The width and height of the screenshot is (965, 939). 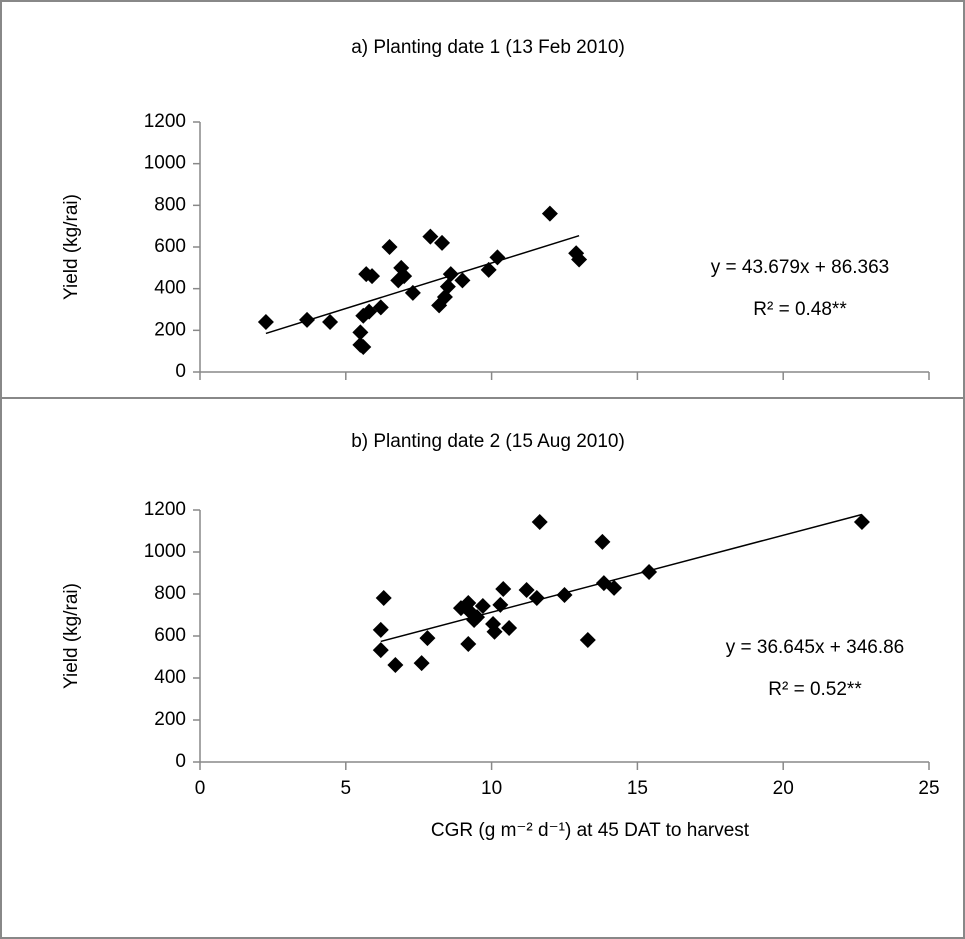 I want to click on x-tick-label: 20, so click(x=783, y=788).